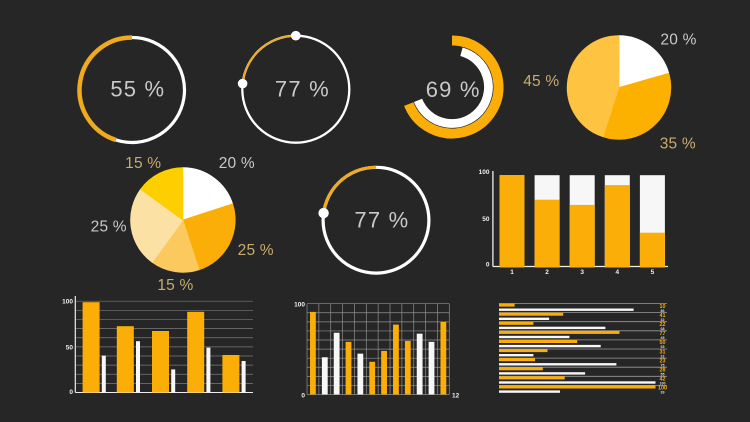 The height and width of the screenshot is (422, 750). I want to click on svg-text: 2, so click(547, 272).